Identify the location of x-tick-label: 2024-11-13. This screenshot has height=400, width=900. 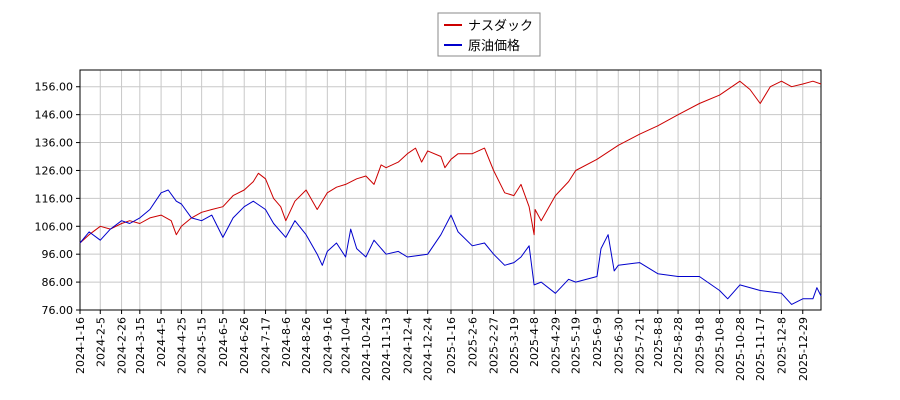
(386, 349).